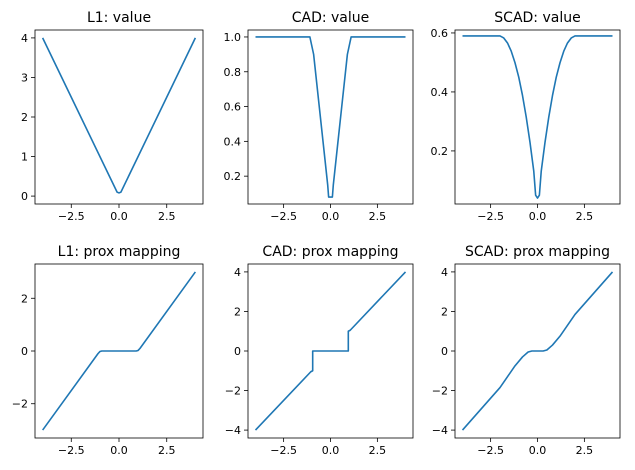 The image size is (635, 470). I want to click on y-tick-label: 0.8, so click(233, 72).